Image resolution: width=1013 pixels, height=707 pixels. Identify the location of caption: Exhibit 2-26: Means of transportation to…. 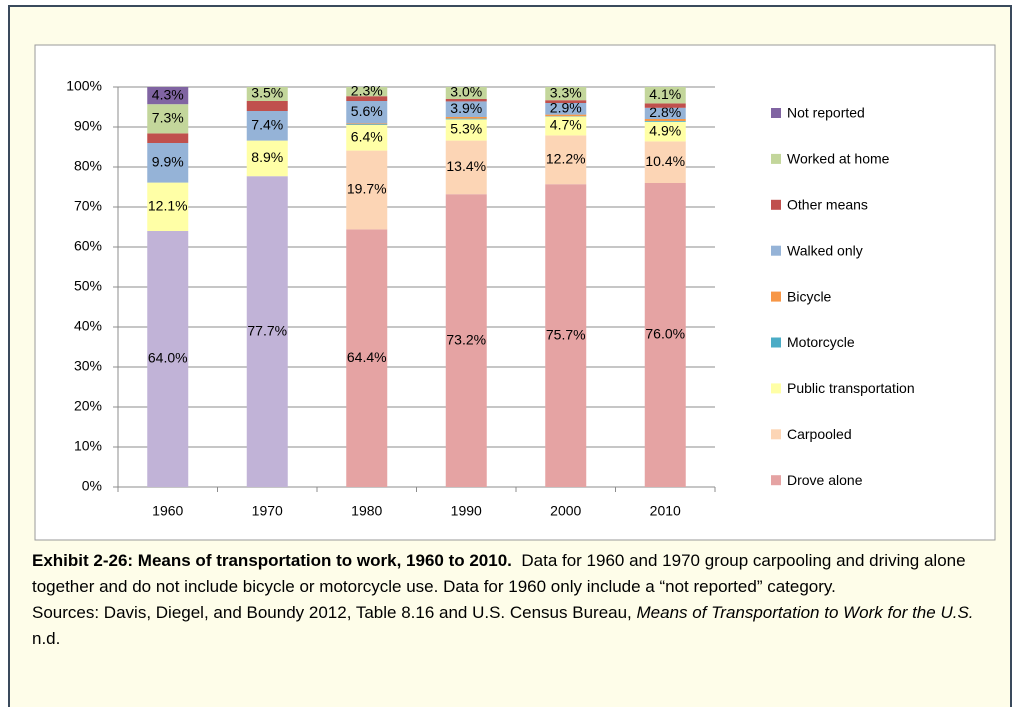
(512, 600).